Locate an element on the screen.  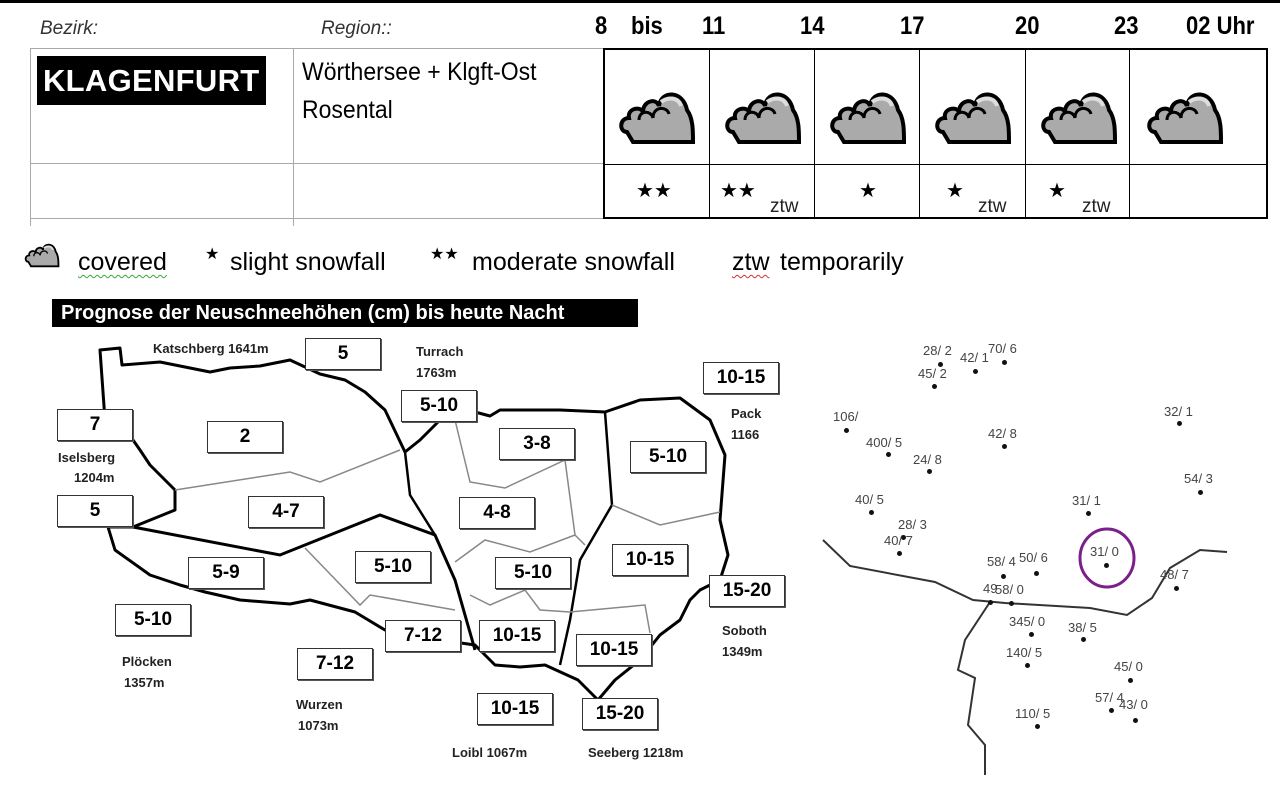
station-value: 106/ is located at coordinates (846, 416).